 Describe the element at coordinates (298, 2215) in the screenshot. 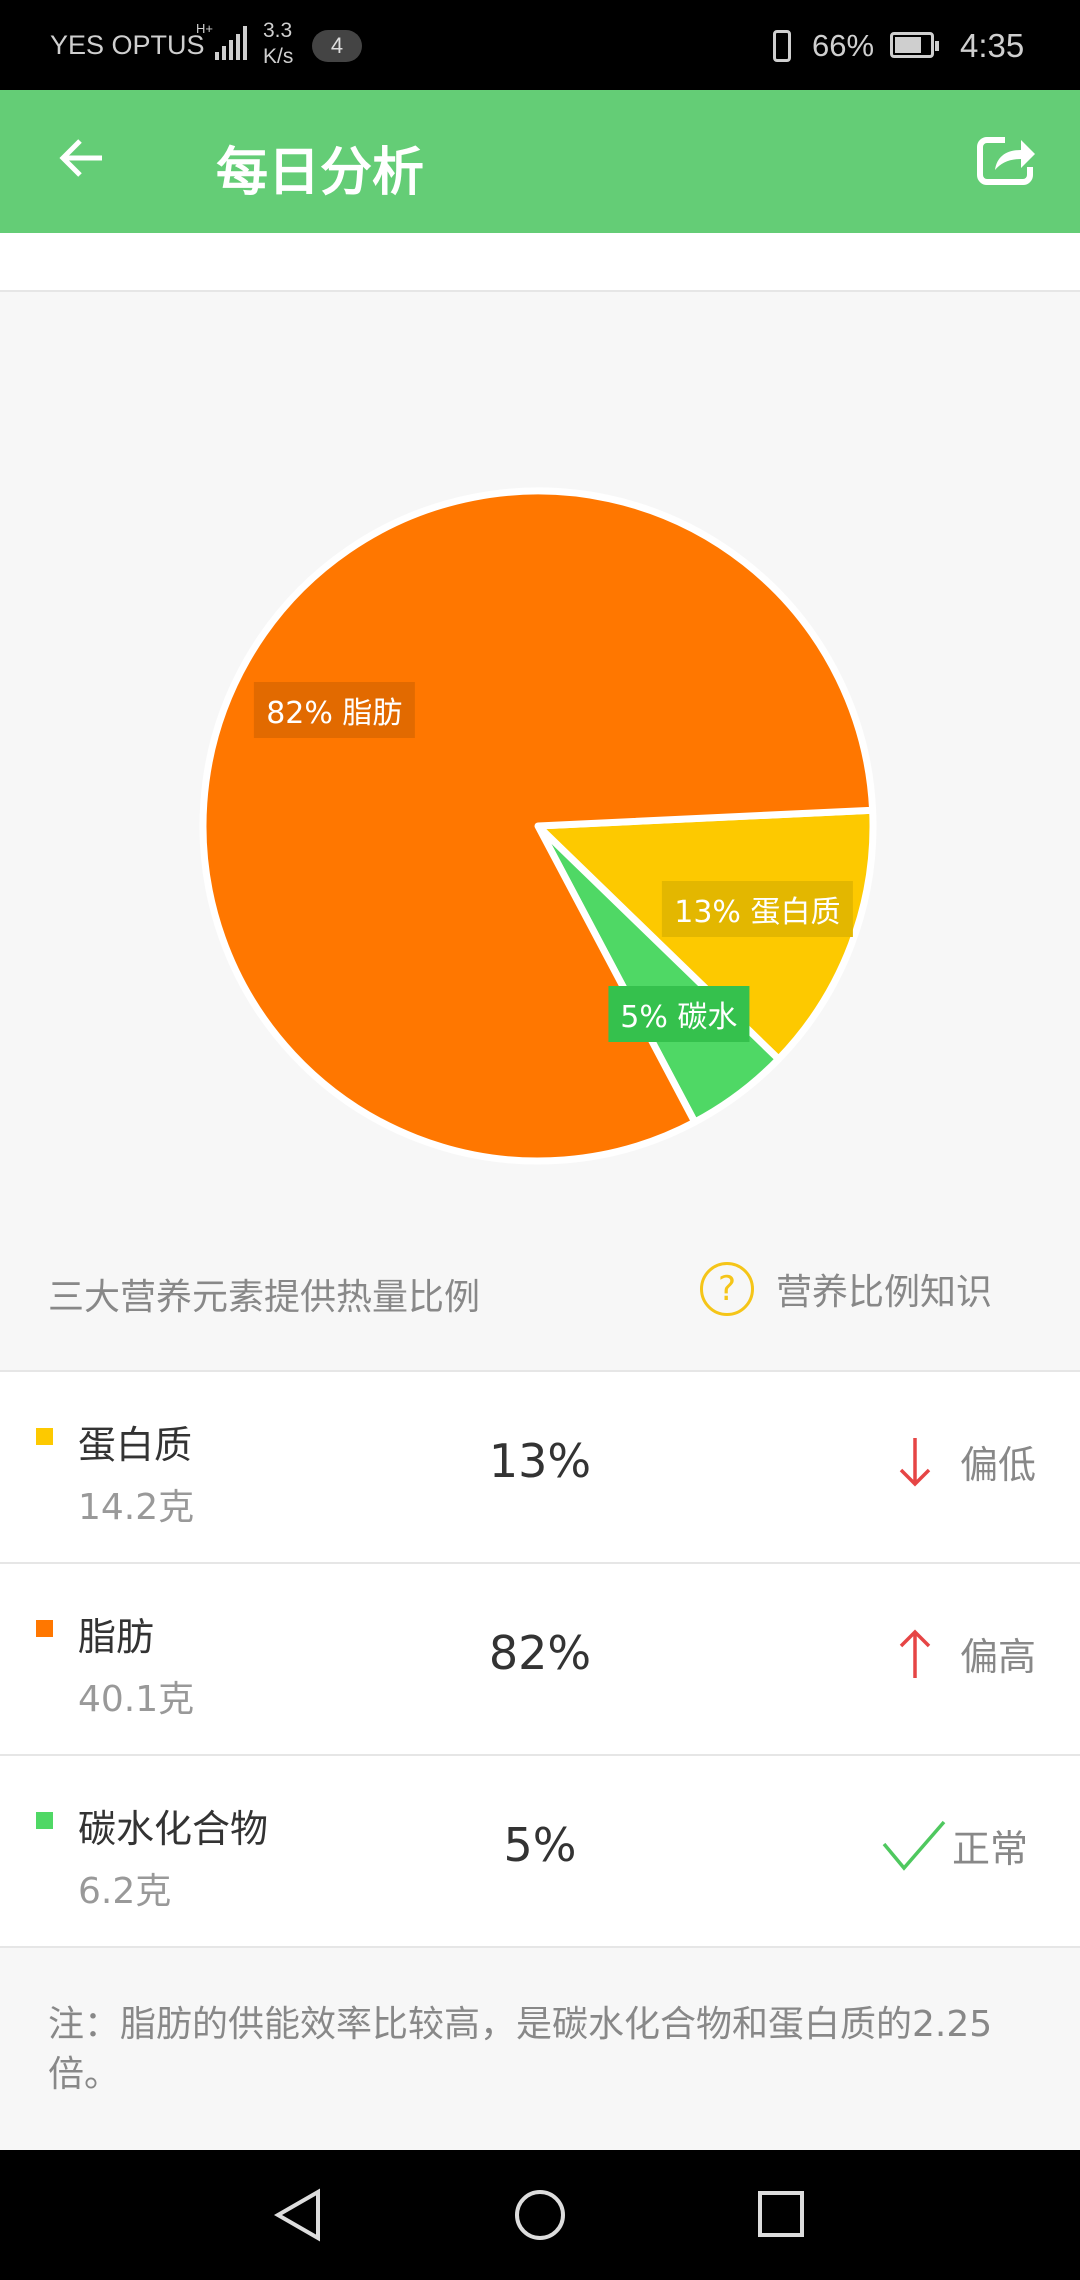

I see `back-nav-icon` at that location.